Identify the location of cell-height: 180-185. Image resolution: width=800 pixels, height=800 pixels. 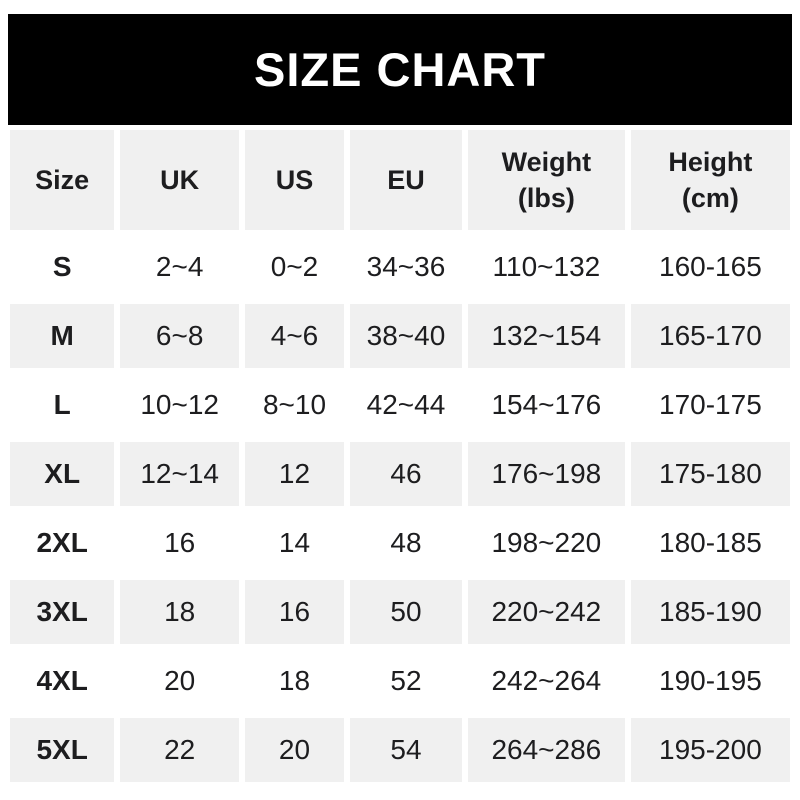
(710, 543).